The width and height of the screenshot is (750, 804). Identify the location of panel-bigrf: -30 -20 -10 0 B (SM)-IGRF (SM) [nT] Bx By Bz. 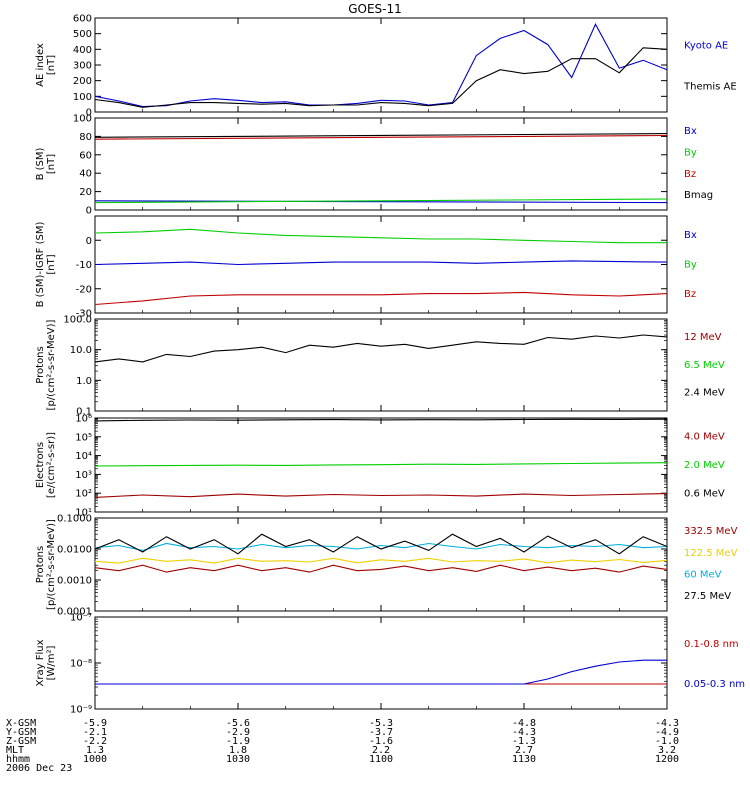
(366, 267).